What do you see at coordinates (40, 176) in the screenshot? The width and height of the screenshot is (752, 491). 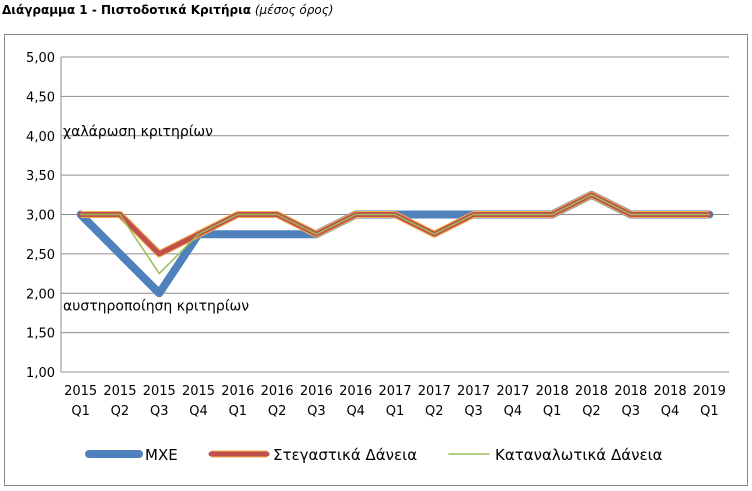 I see `y-tick-label: 3,50` at bounding box center [40, 176].